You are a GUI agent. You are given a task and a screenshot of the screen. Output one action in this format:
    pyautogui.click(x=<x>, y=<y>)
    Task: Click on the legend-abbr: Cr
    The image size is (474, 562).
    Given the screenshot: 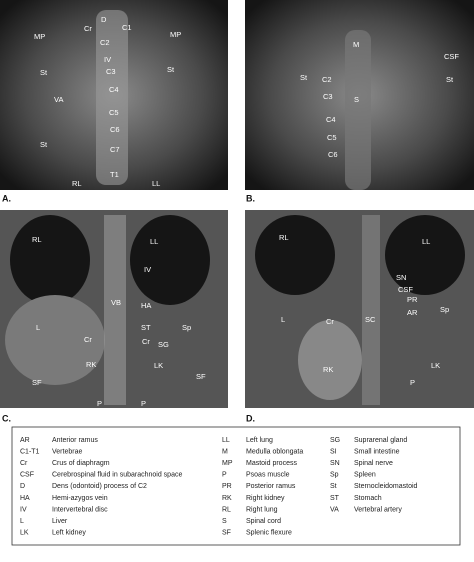 What is the action you would take?
    pyautogui.click(x=24, y=463)
    